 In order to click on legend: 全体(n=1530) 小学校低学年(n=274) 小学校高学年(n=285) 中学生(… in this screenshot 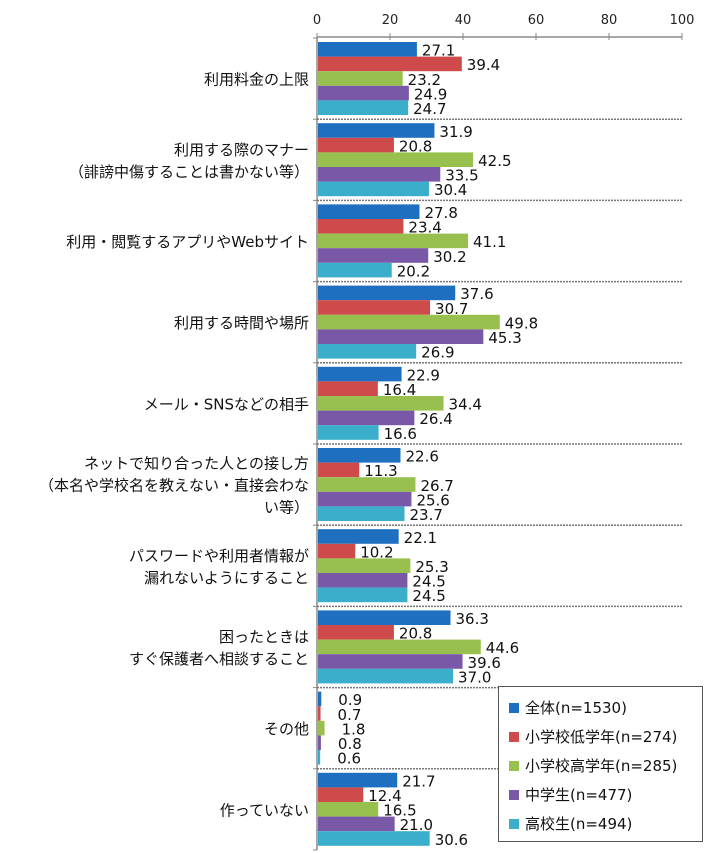, I will do `click(600, 764)`.